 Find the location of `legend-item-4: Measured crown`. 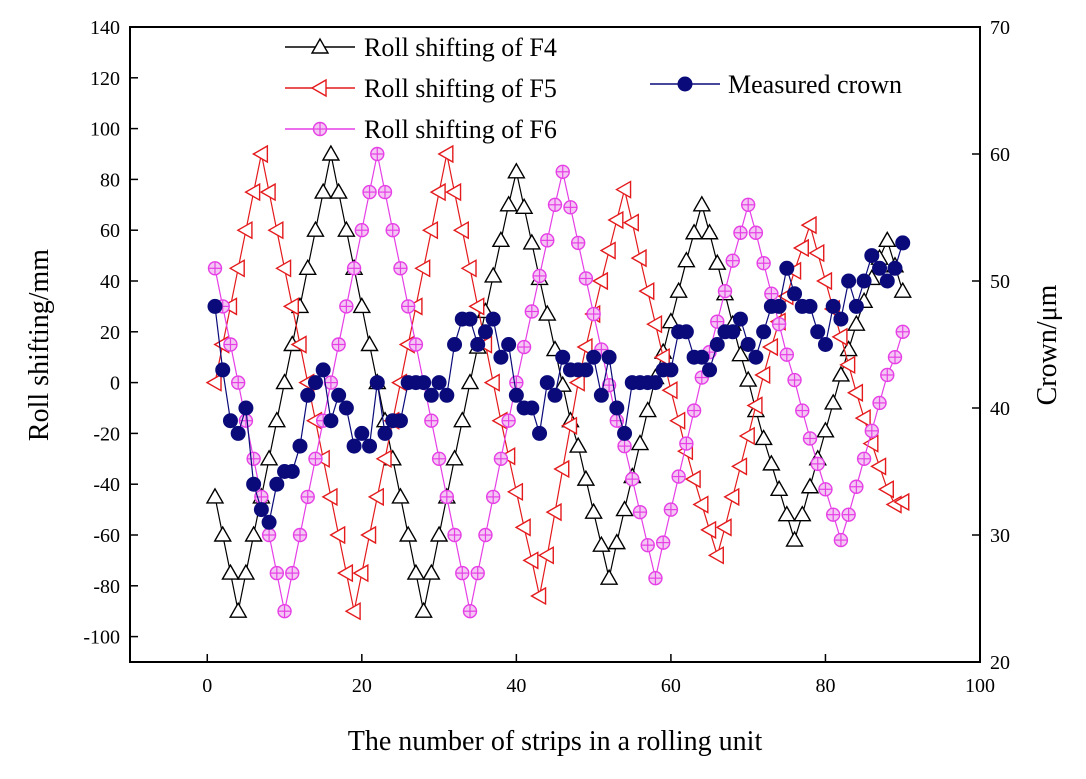

legend-item-4: Measured crown is located at coordinates (776, 84).